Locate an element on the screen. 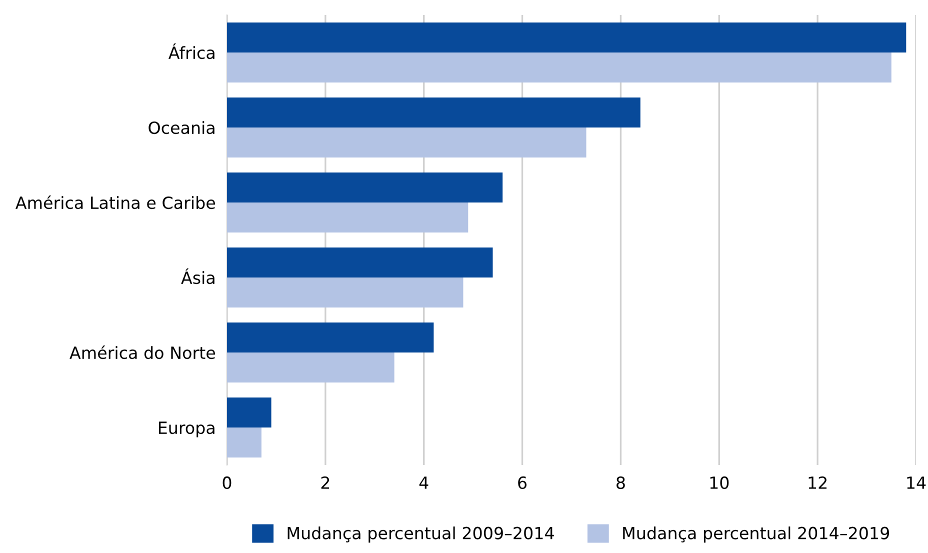 The image size is (928, 553). legend-label: Mudança percentual 2009–2014 is located at coordinates (421, 534).